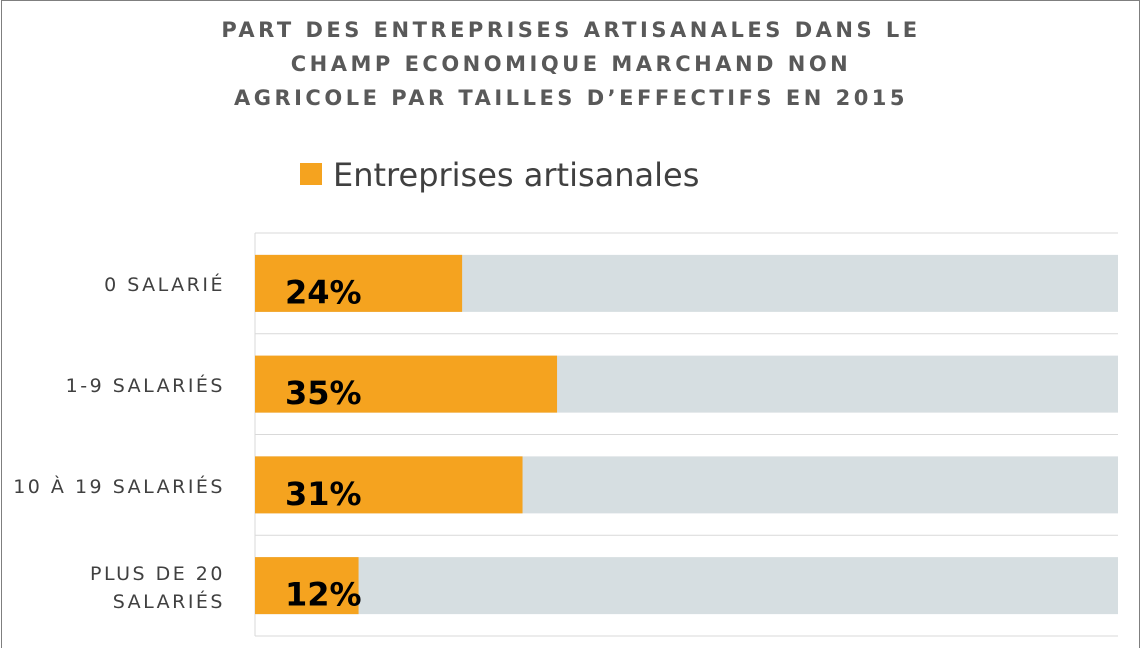  I want to click on data-label: 24%, so click(323, 292).